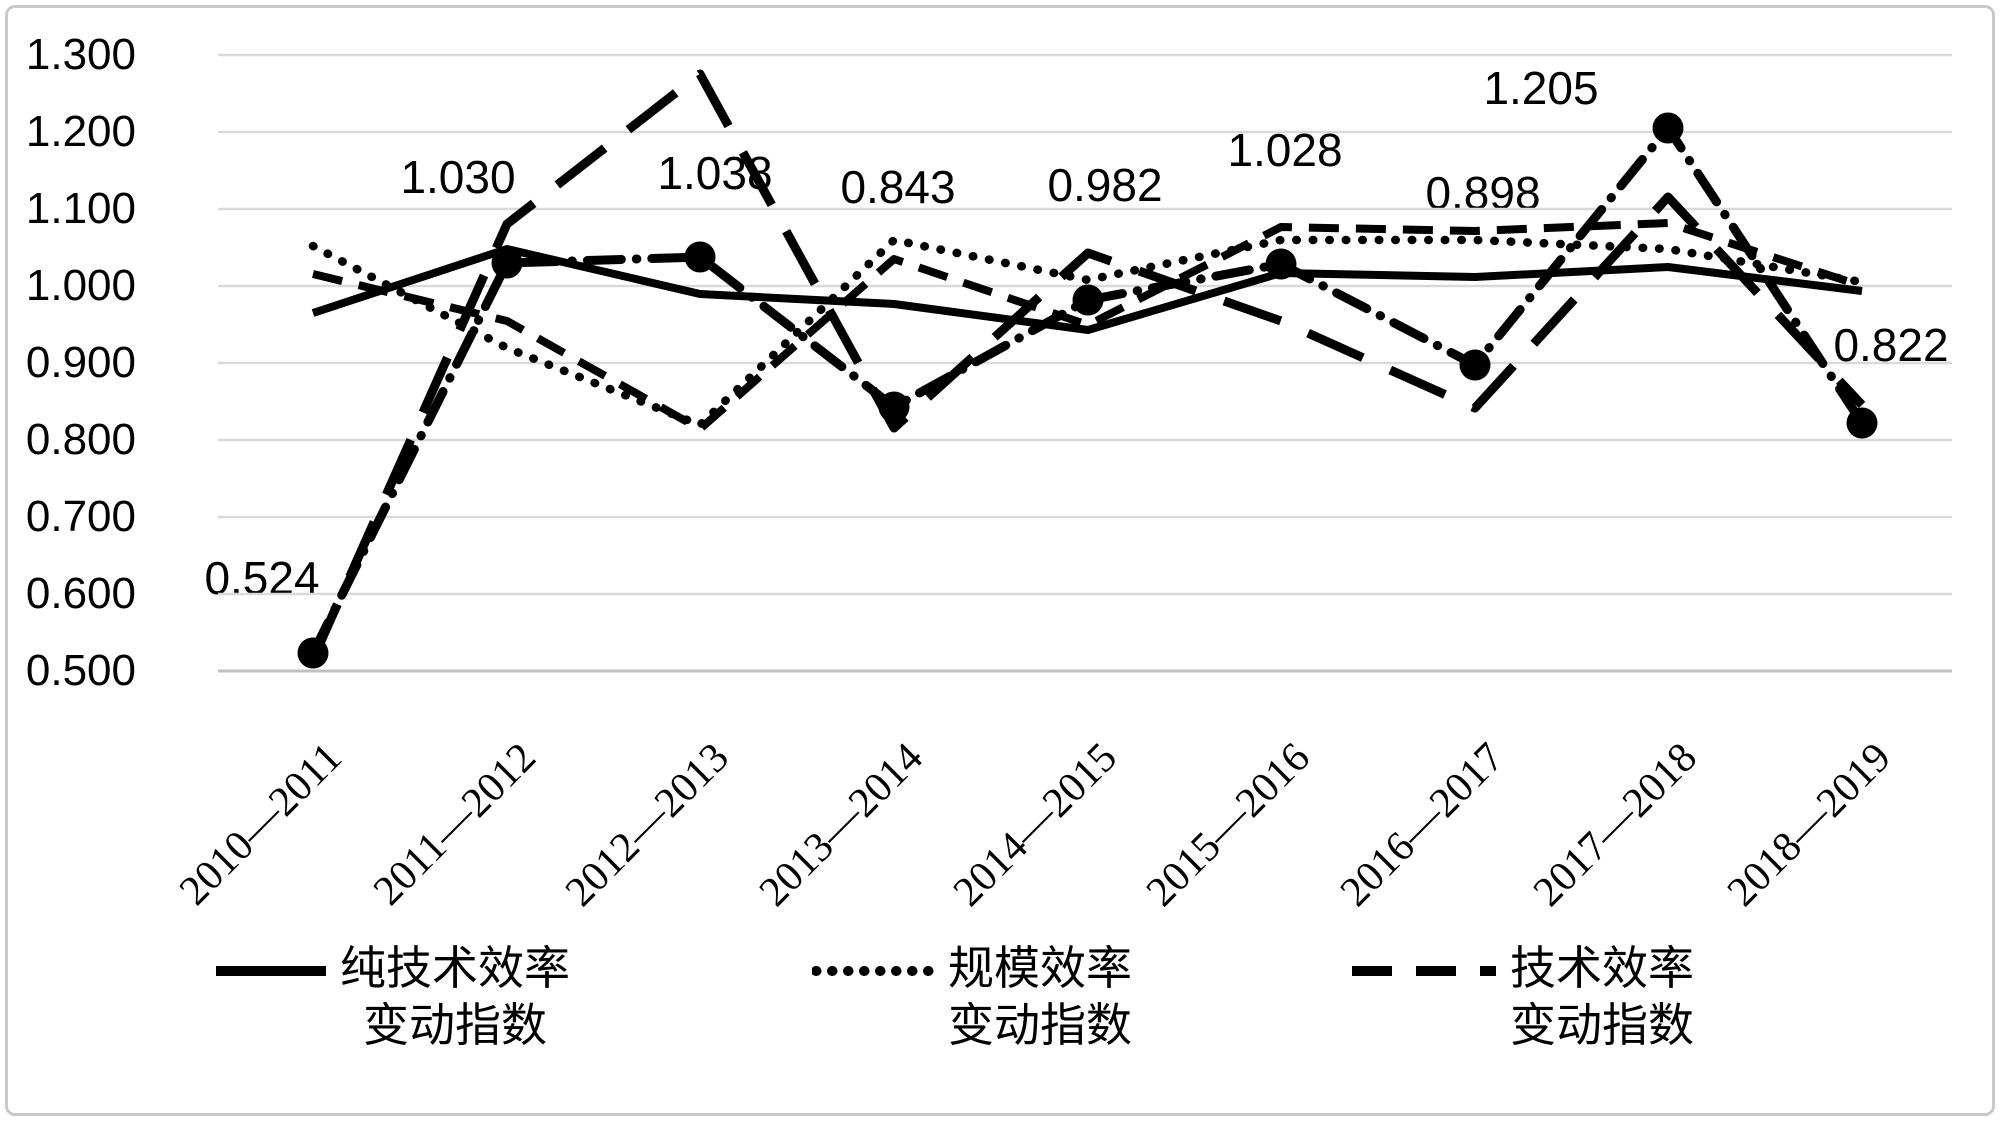 The height and width of the screenshot is (1121, 2000). I want to click on y-tick-label: 0.800, so click(80, 439).